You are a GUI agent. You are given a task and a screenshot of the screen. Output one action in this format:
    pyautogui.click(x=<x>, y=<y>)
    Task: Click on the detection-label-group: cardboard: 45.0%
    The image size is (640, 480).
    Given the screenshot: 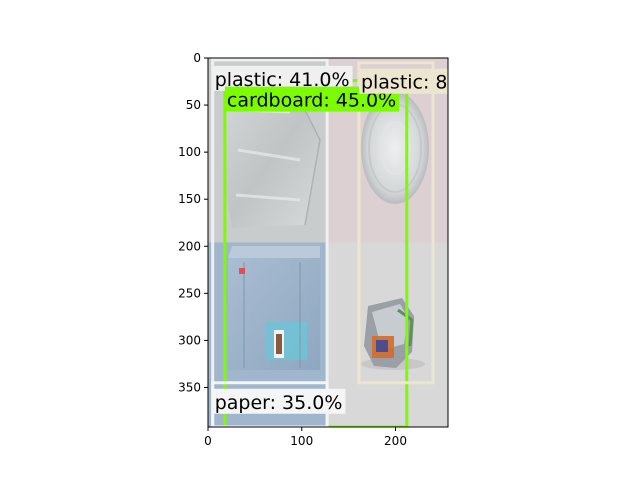 What is the action you would take?
    pyautogui.click(x=312, y=99)
    